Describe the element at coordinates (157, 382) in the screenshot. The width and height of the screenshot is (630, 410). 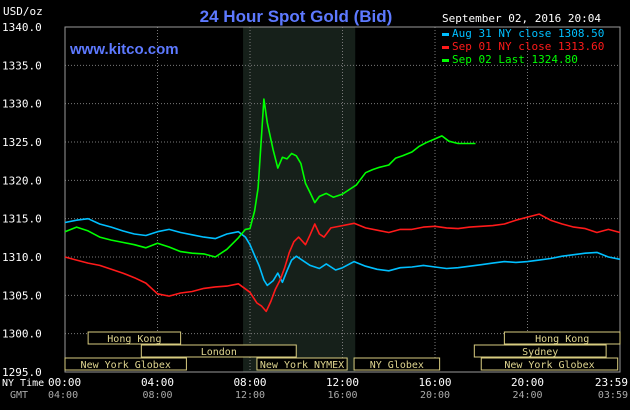
I see `x-tick-label-ny: 04:00` at that location.